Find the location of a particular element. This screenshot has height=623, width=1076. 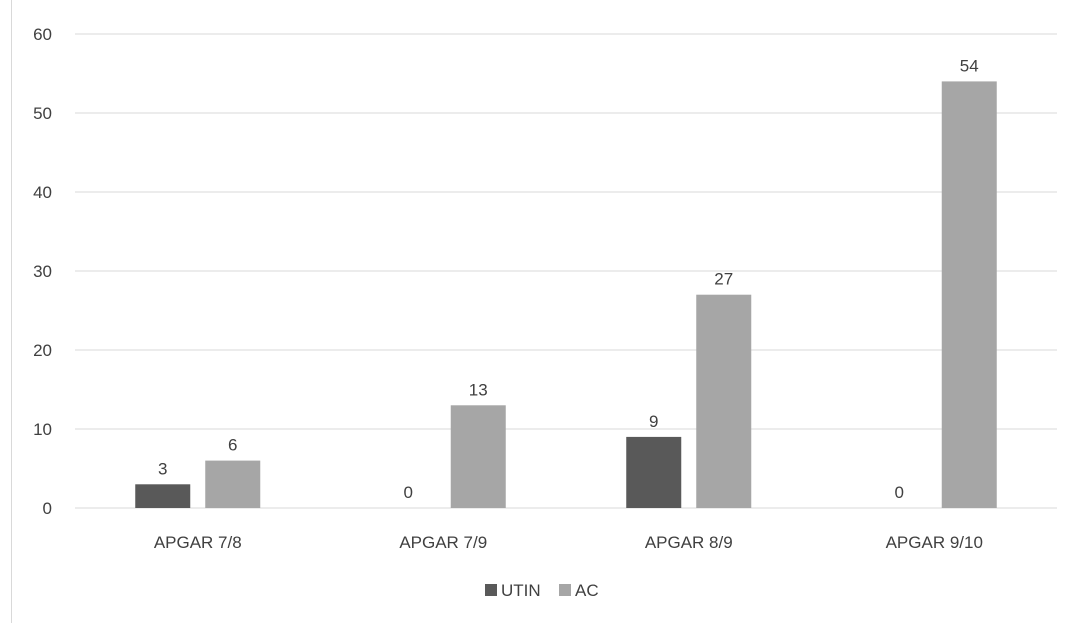

legend-label-ac: AC is located at coordinates (587, 590).